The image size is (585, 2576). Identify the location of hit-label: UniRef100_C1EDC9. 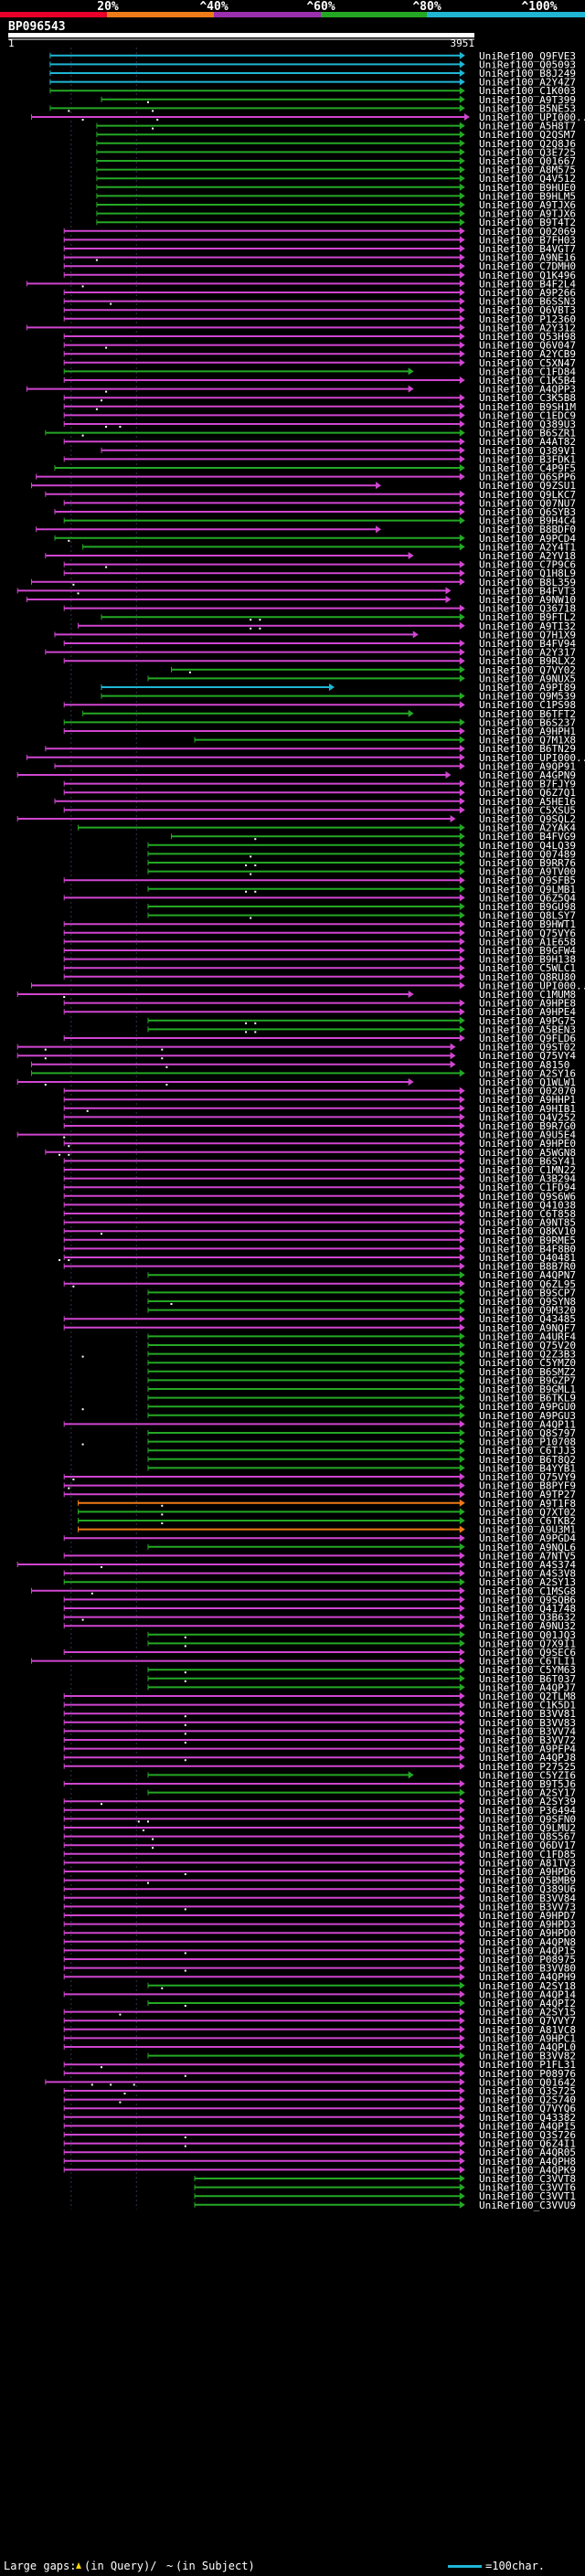
(528, 415).